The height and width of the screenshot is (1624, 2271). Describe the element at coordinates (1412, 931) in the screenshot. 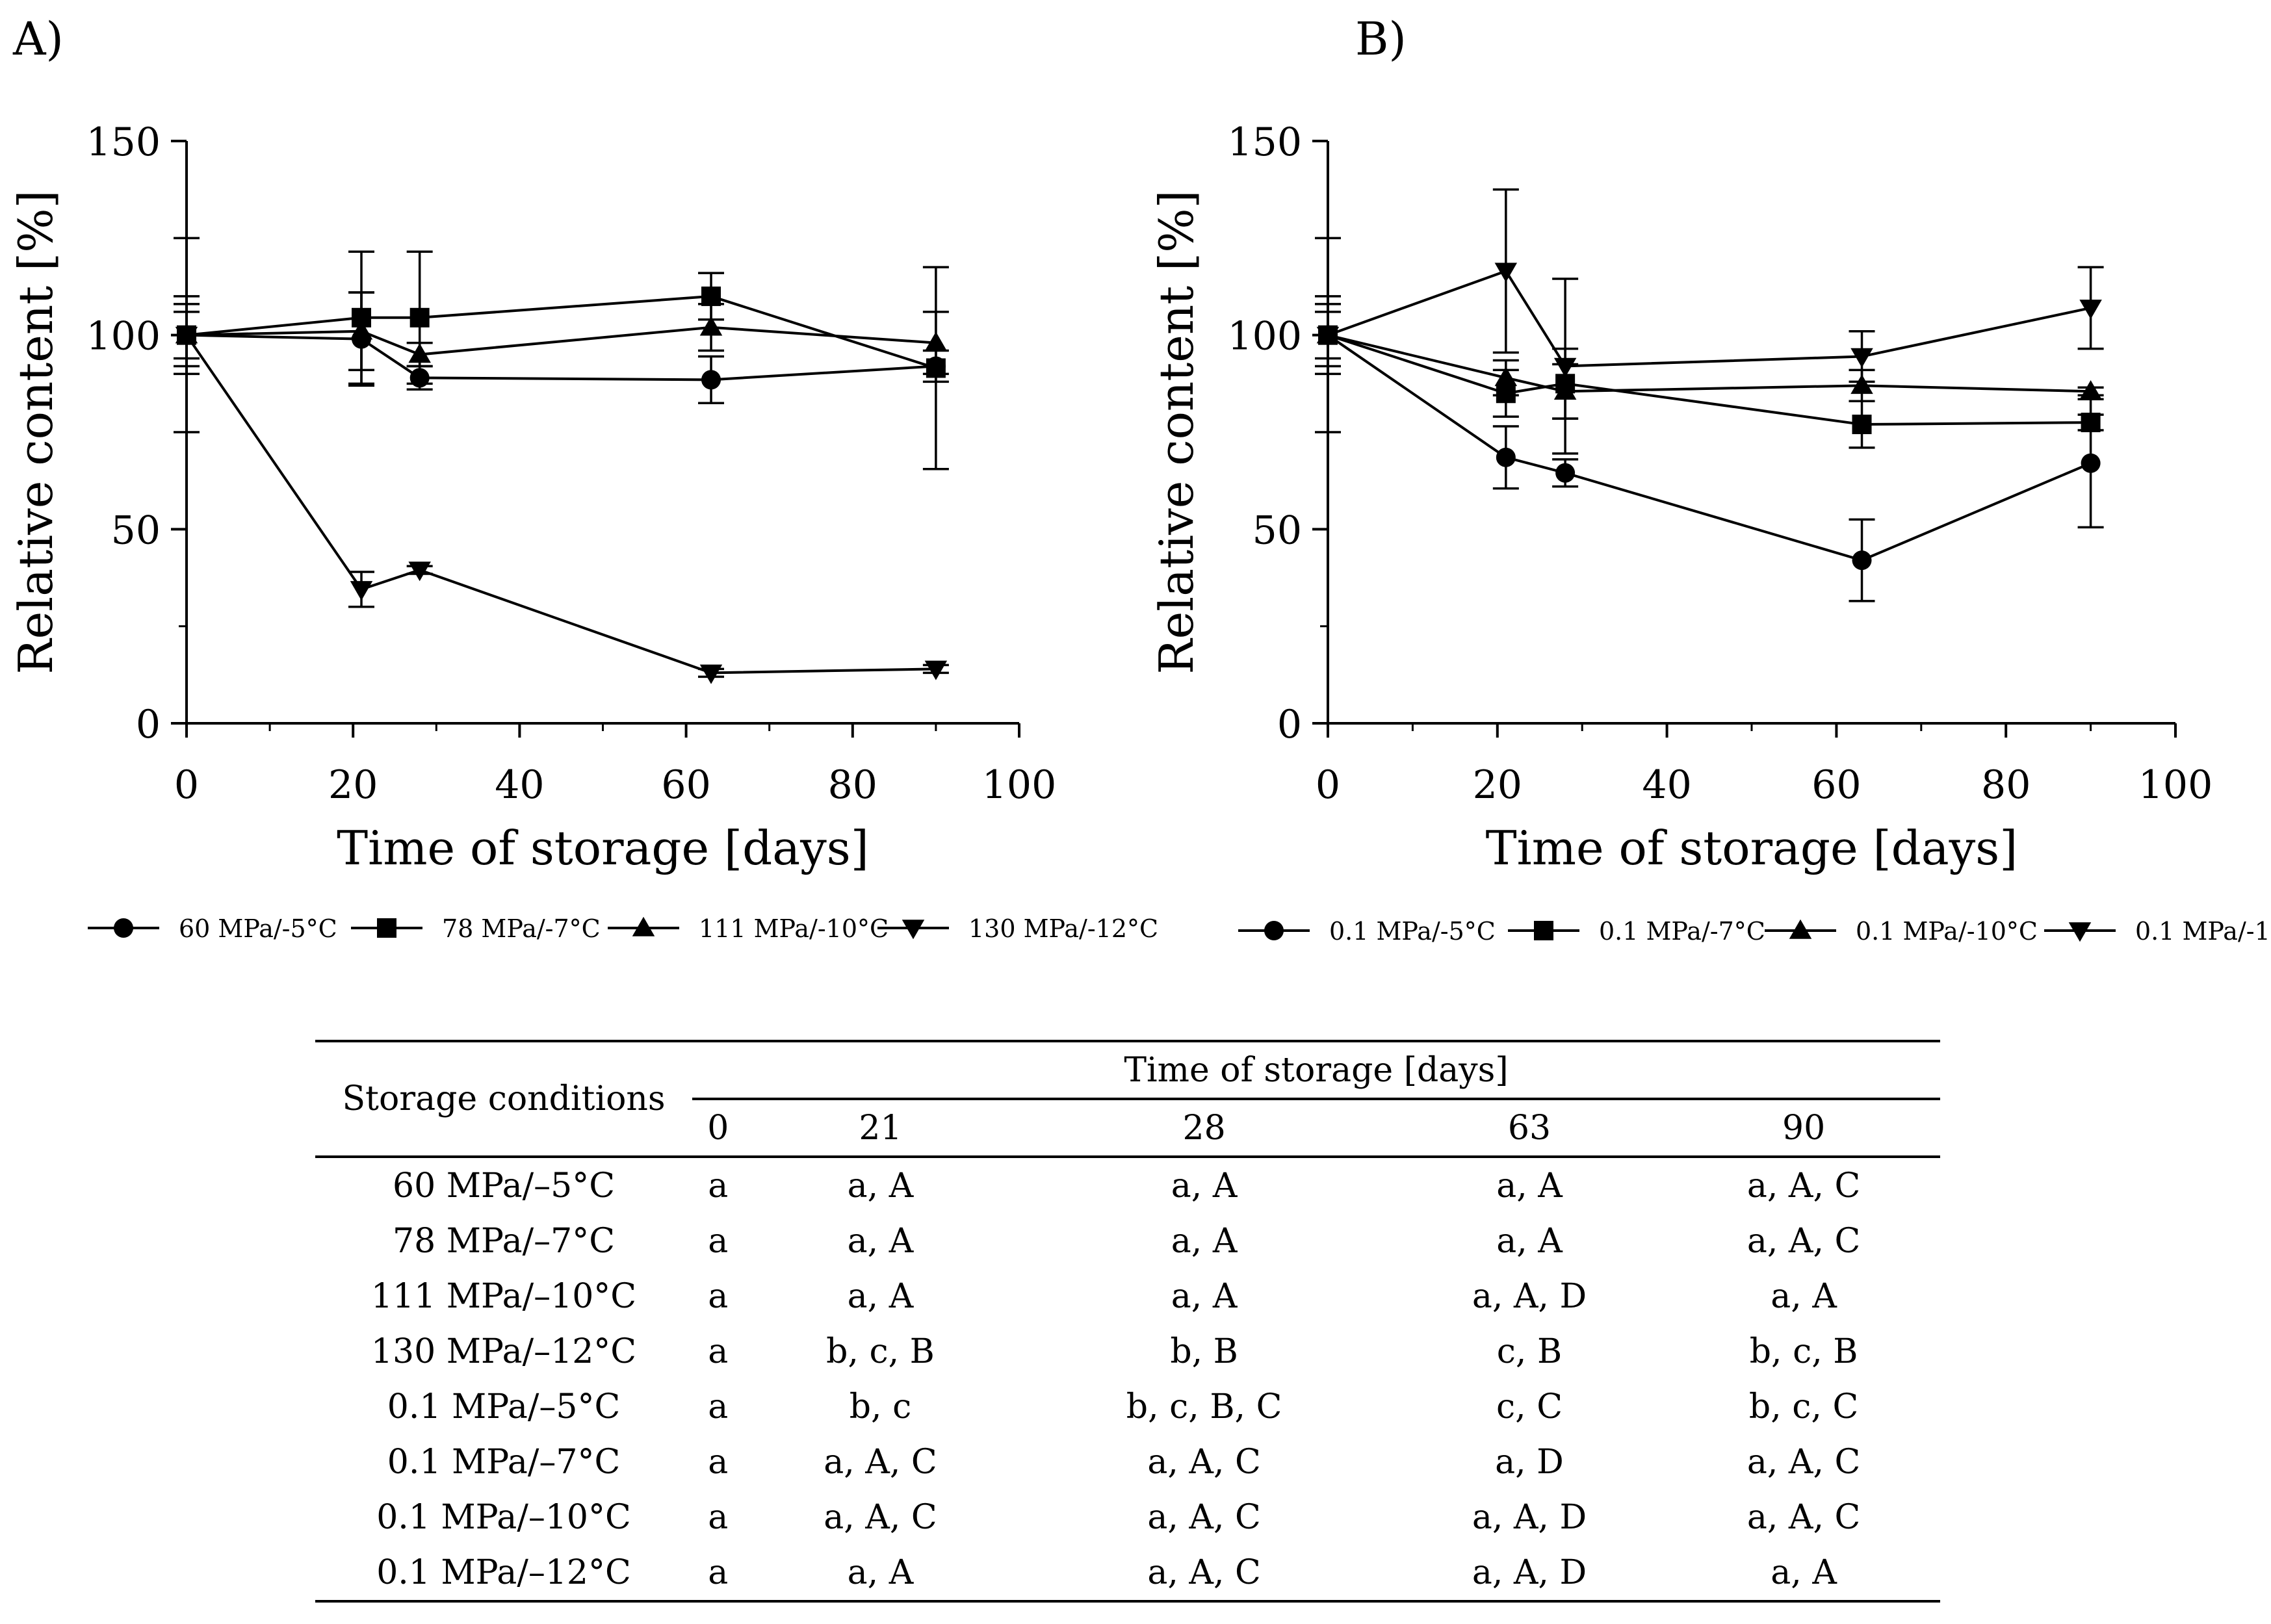

I see `legend-label: 0.1 MPa/-5°C` at that location.